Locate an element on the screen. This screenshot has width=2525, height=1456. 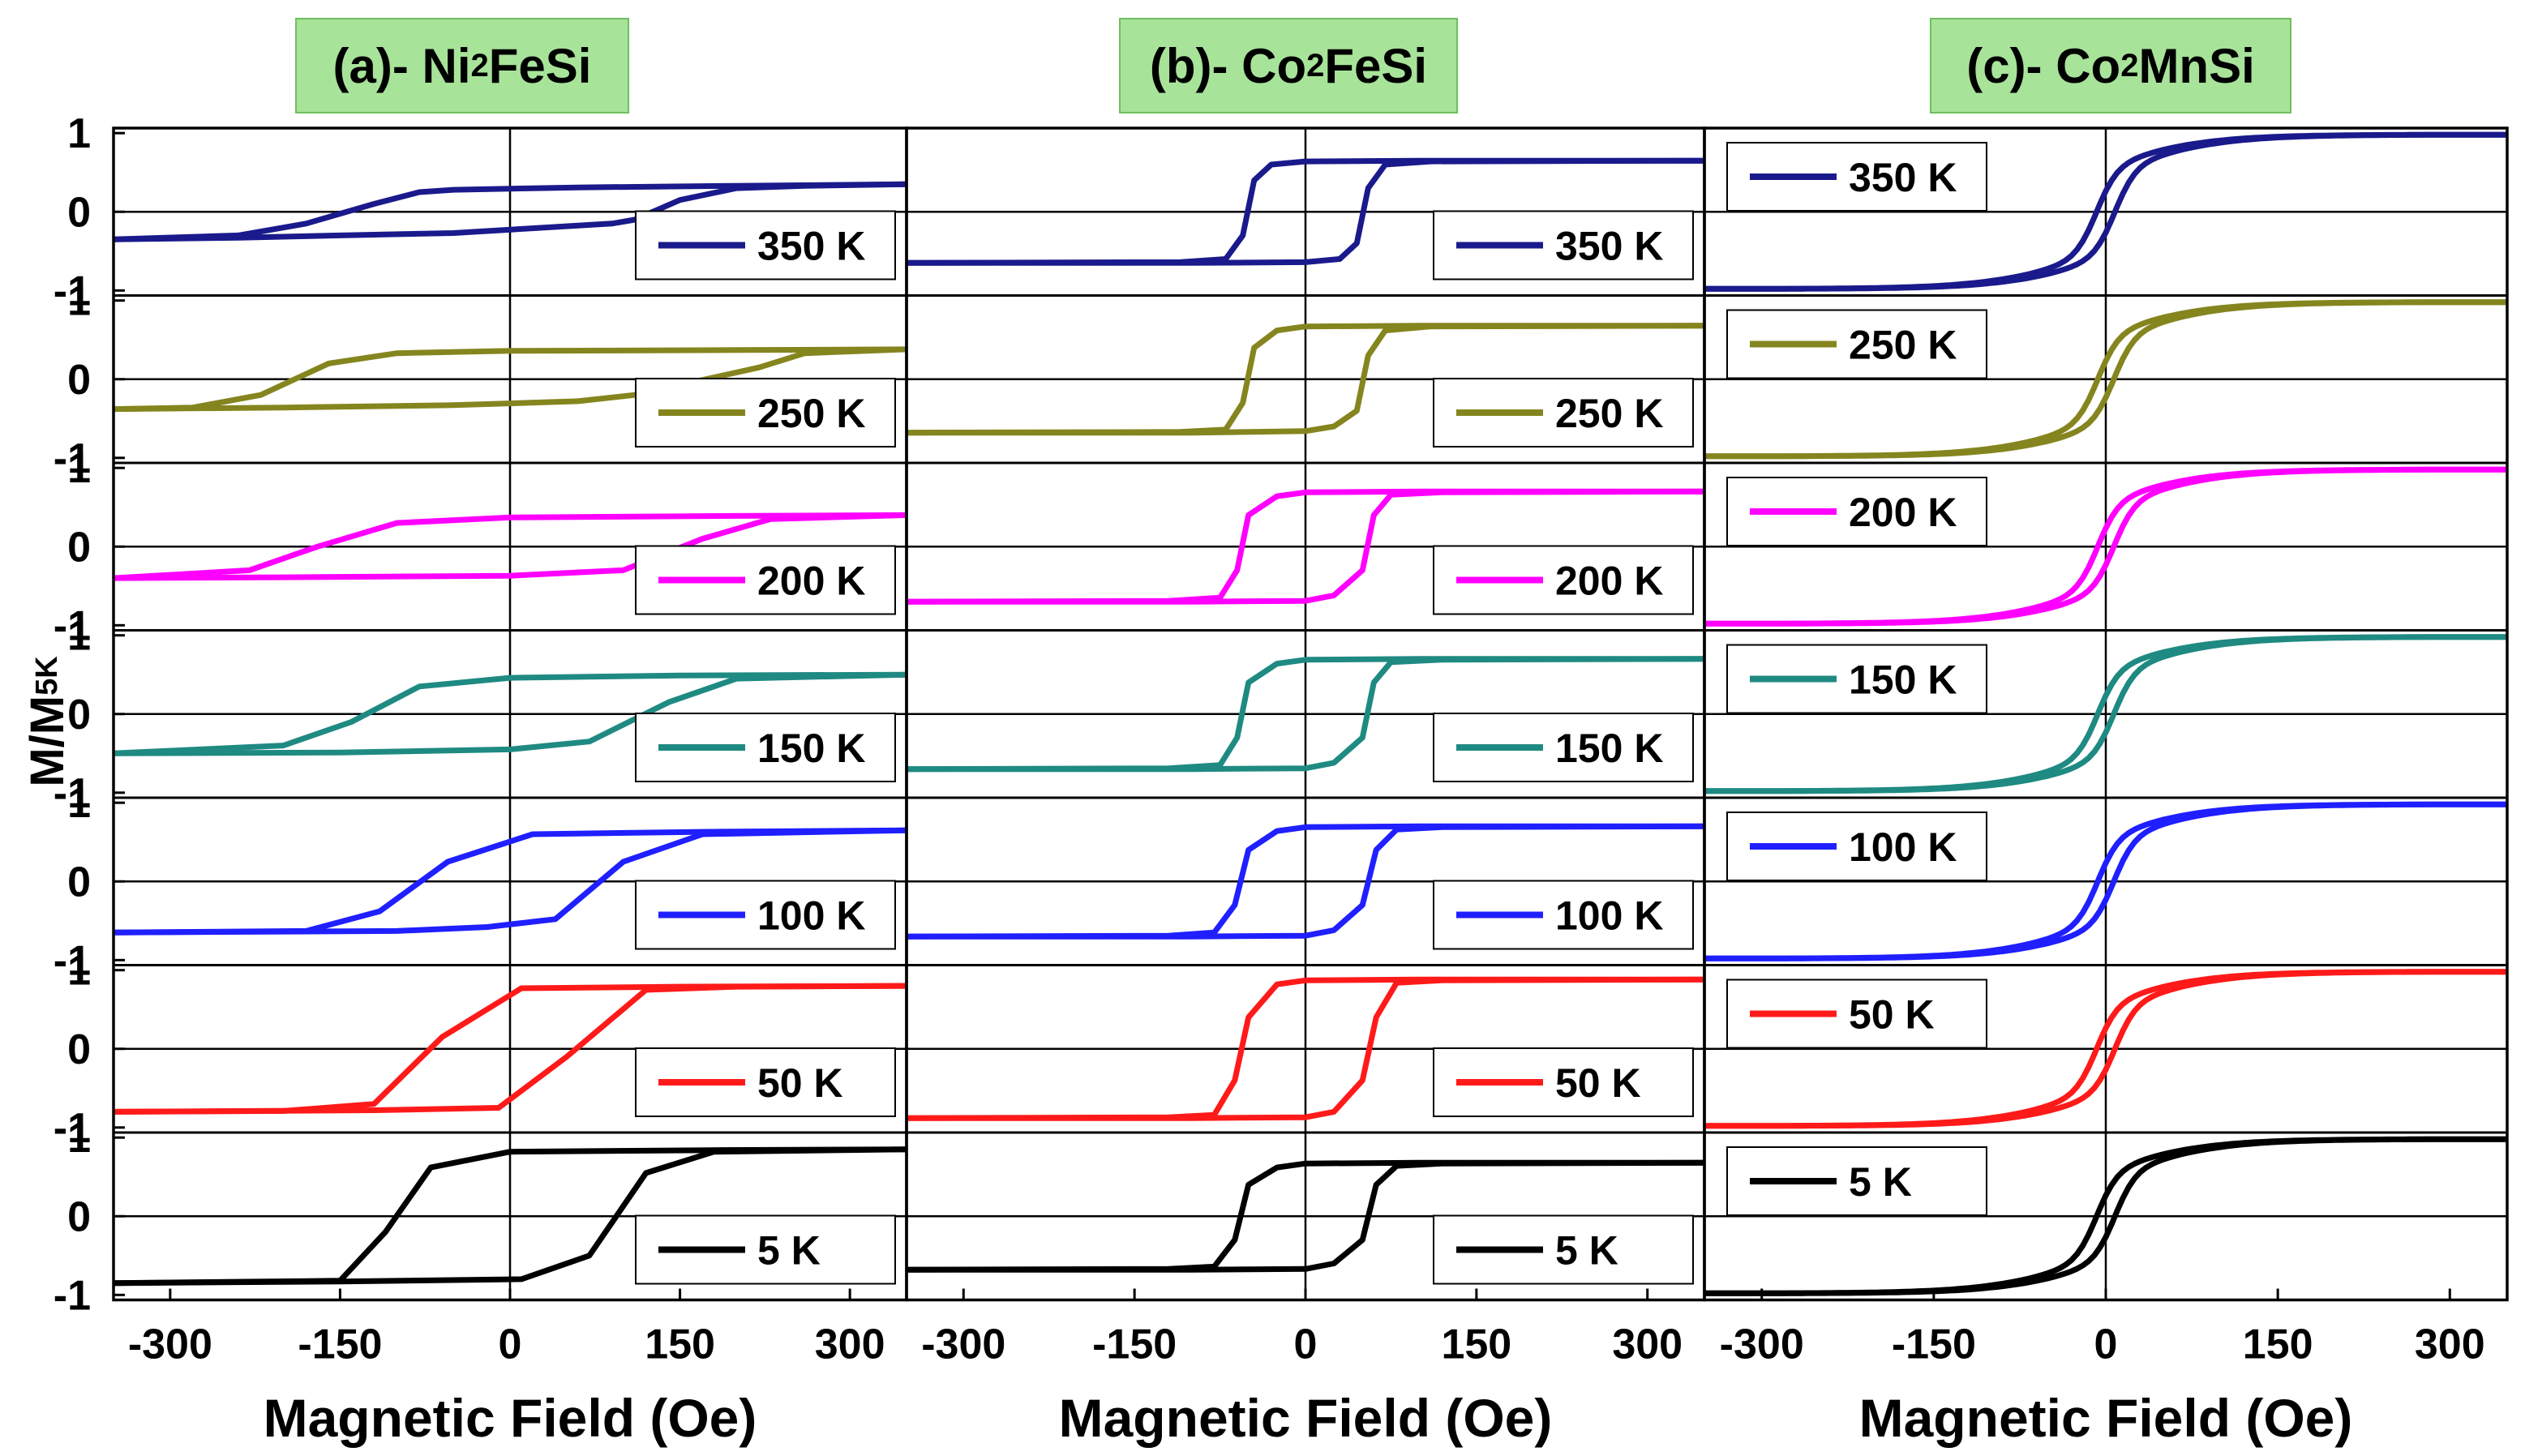
panel-b-title-sub: 2 is located at coordinates (1315, 66).